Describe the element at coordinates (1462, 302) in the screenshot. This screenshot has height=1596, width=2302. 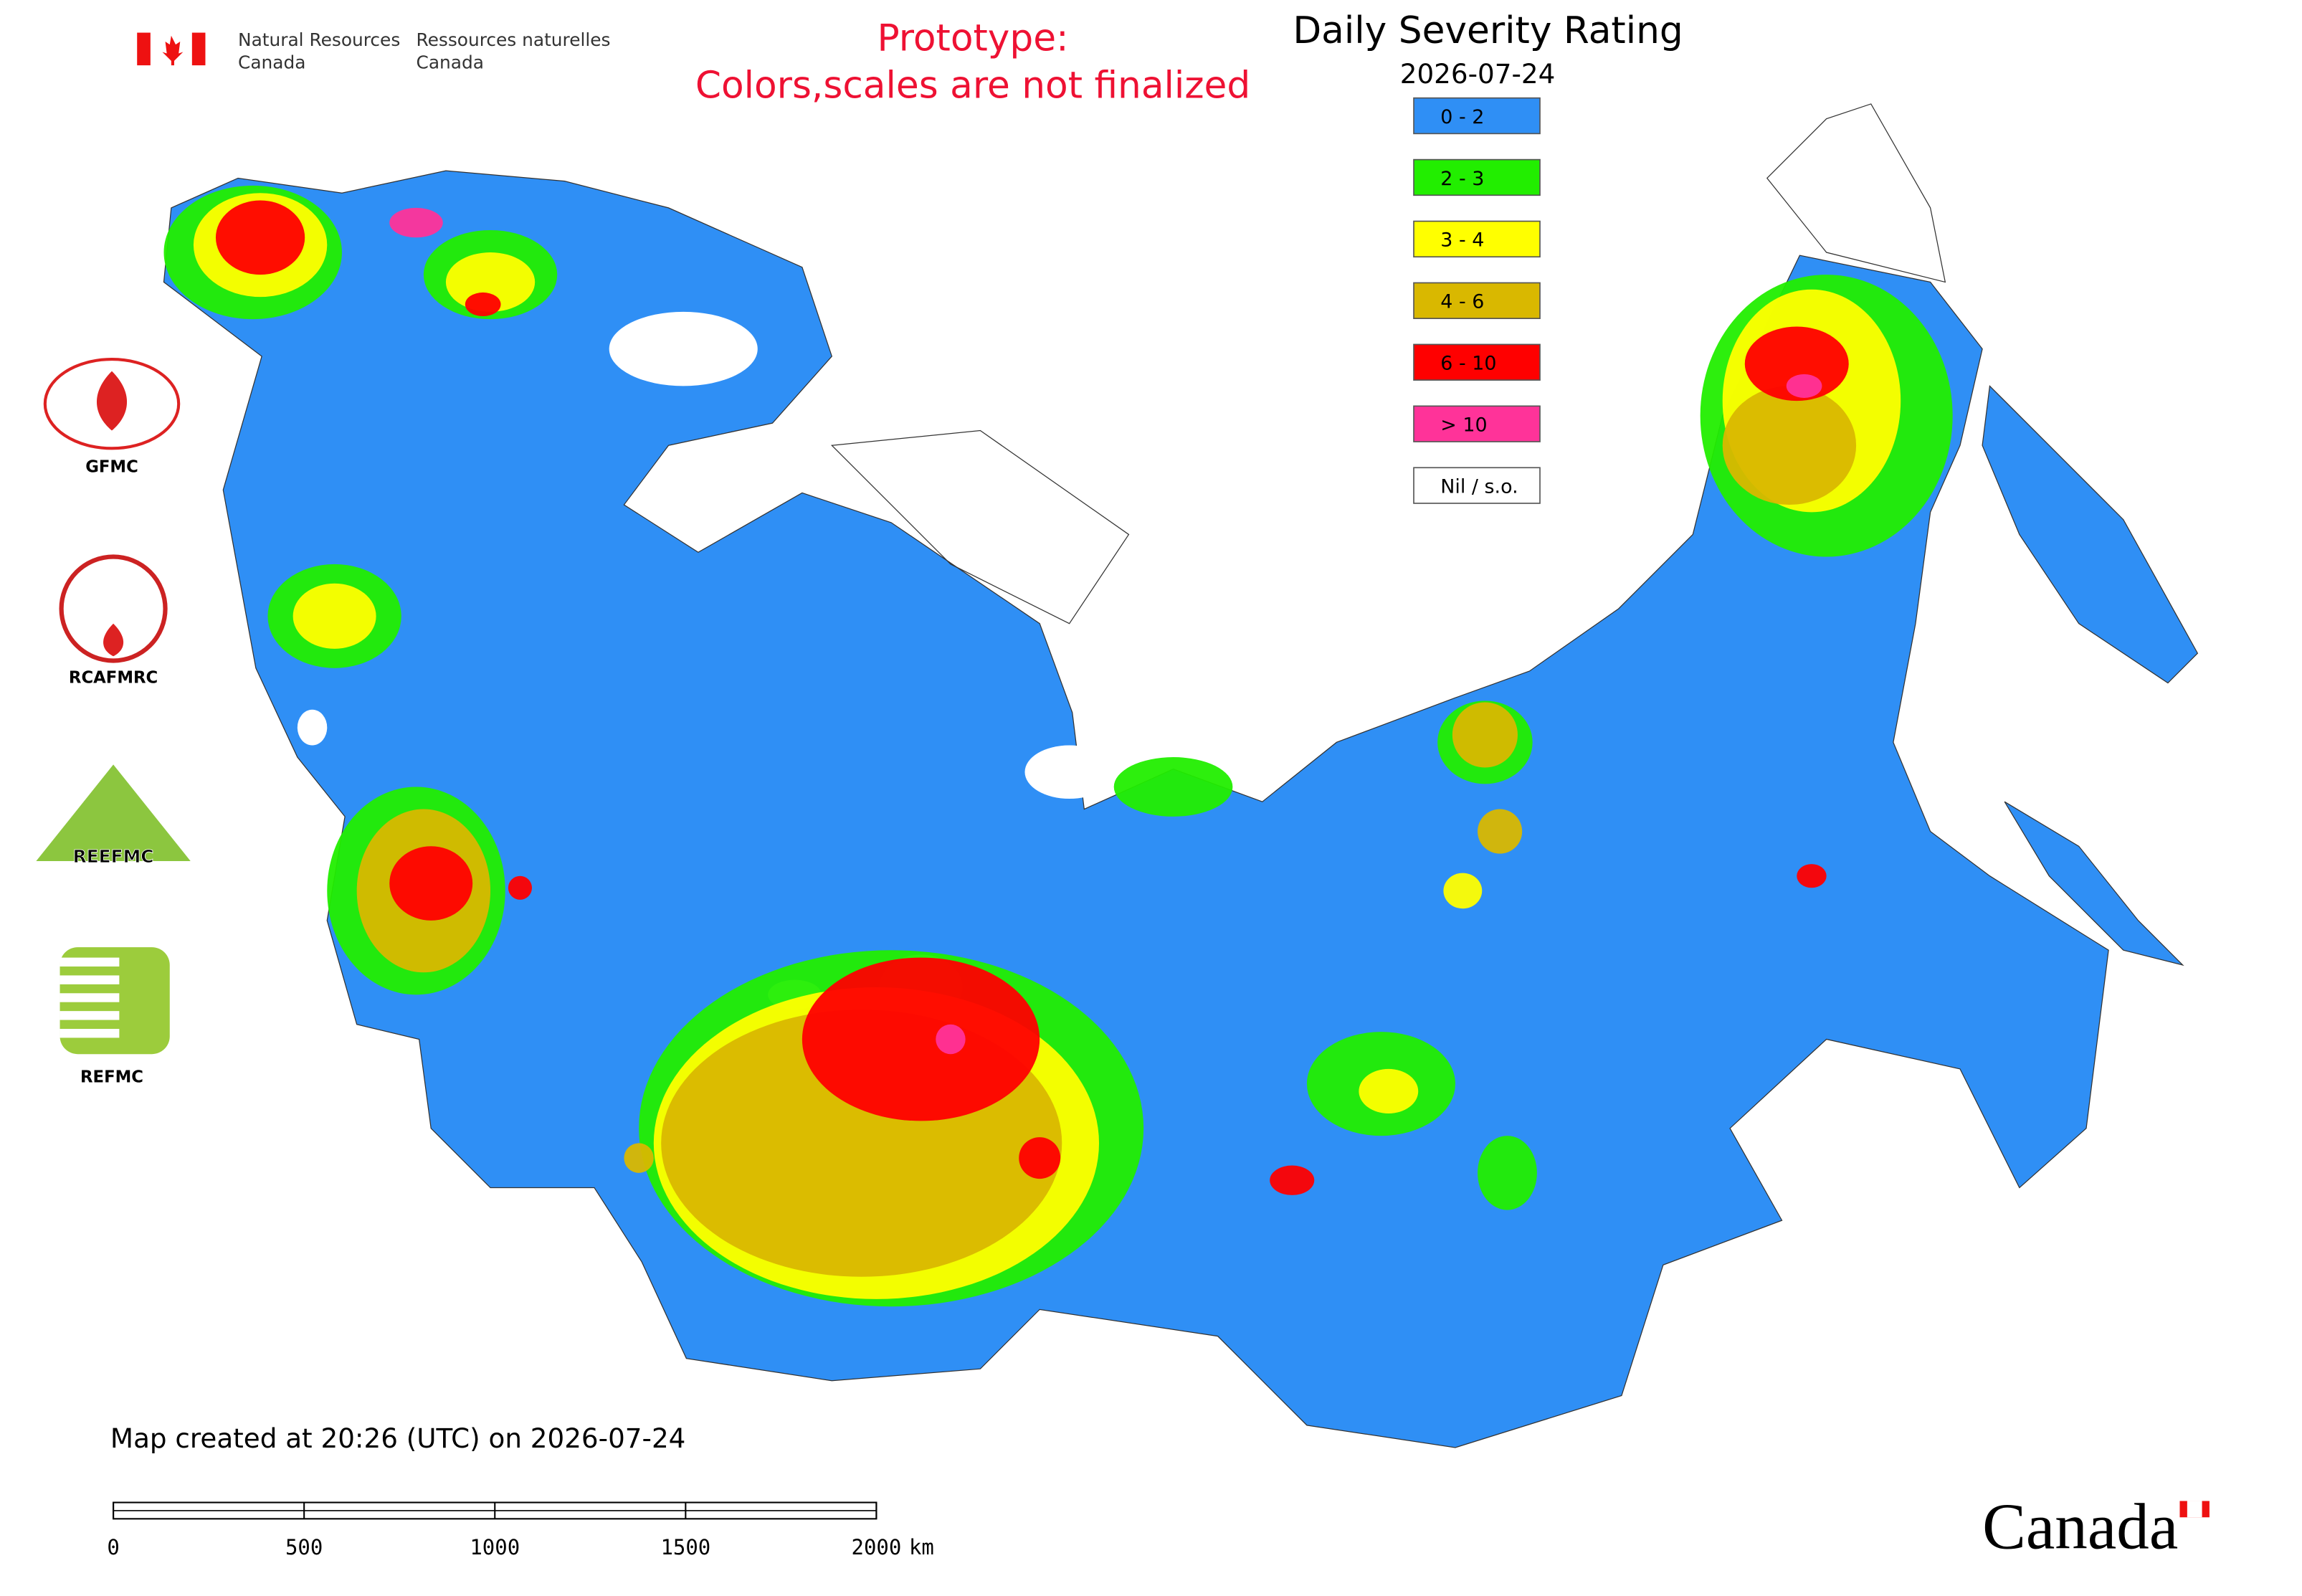
I see `legend-label: 4 - 6` at that location.